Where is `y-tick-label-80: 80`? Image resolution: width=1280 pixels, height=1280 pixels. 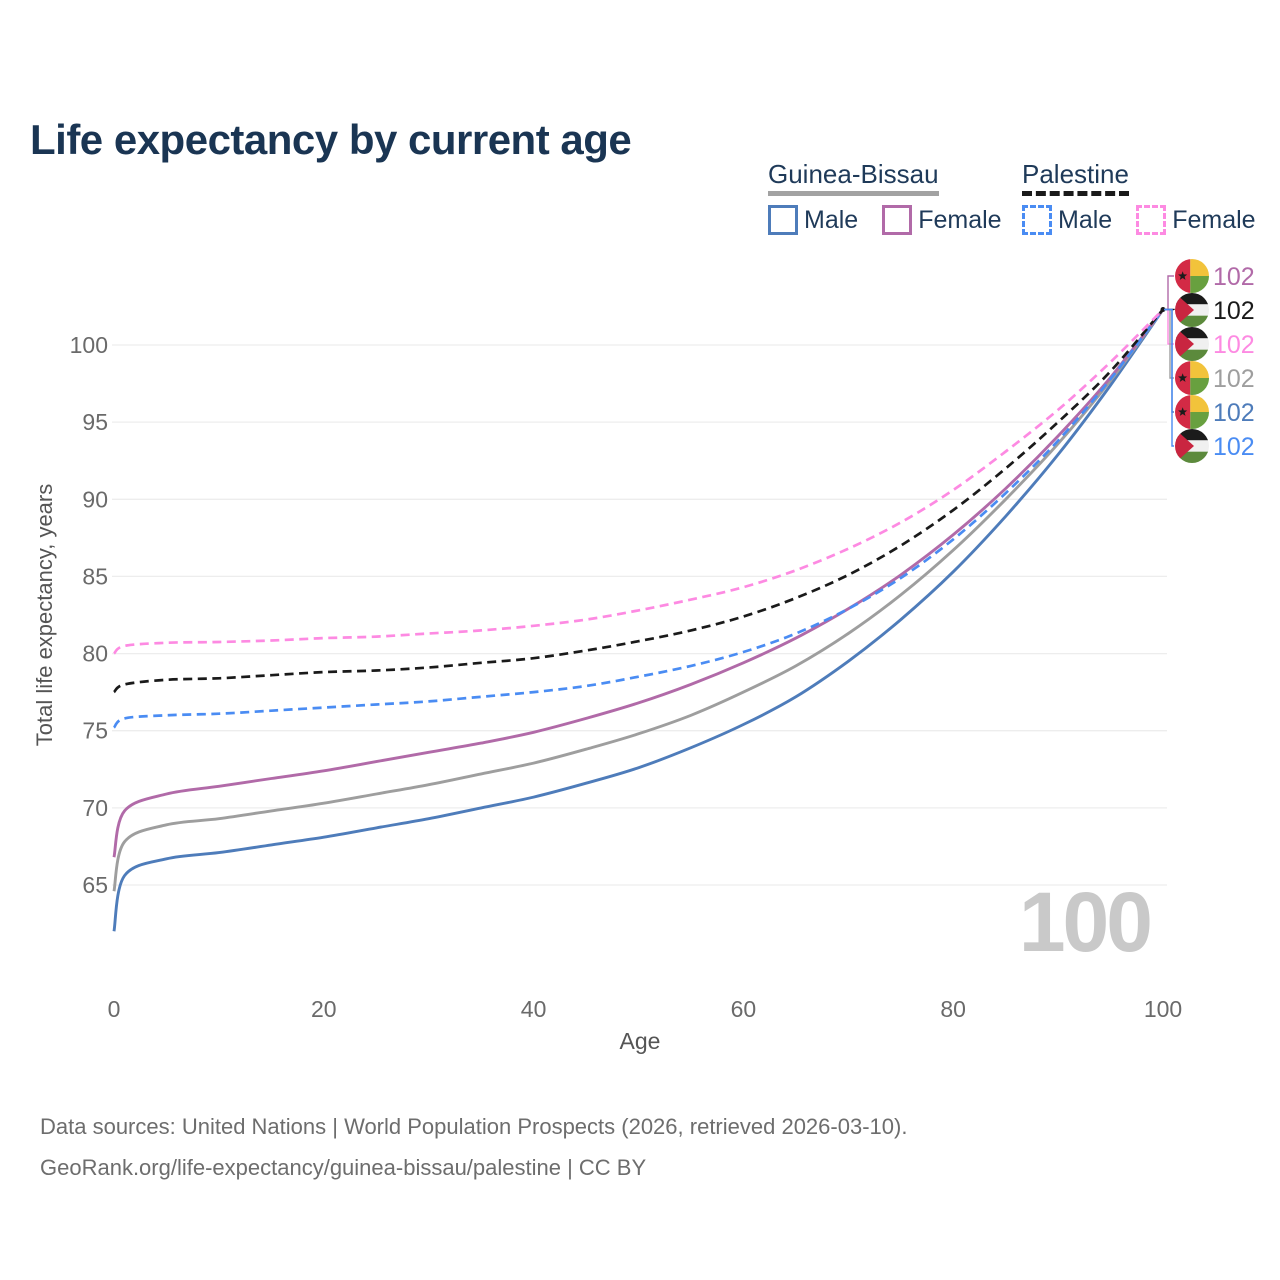
y-tick-label-80: 80 is located at coordinates (95, 654).